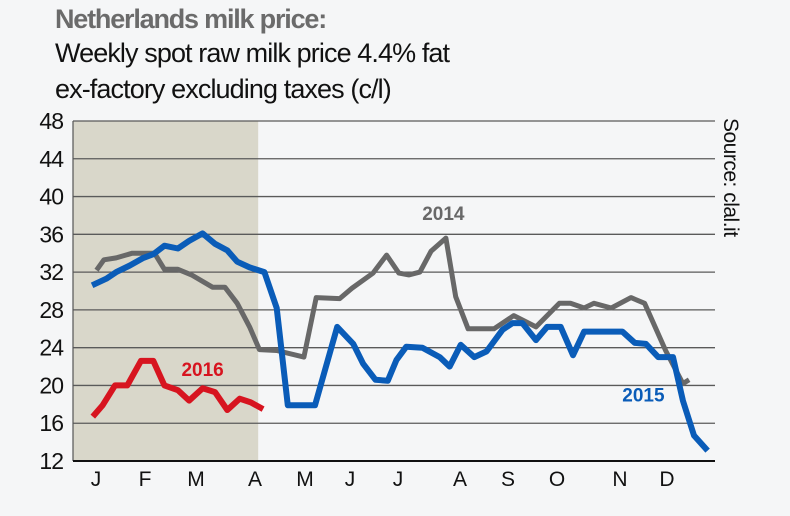  Describe the element at coordinates (252, 53) in the screenshot. I see `chart-subtitle-line1: Weekly spot raw milk price 4.4% fat` at that location.